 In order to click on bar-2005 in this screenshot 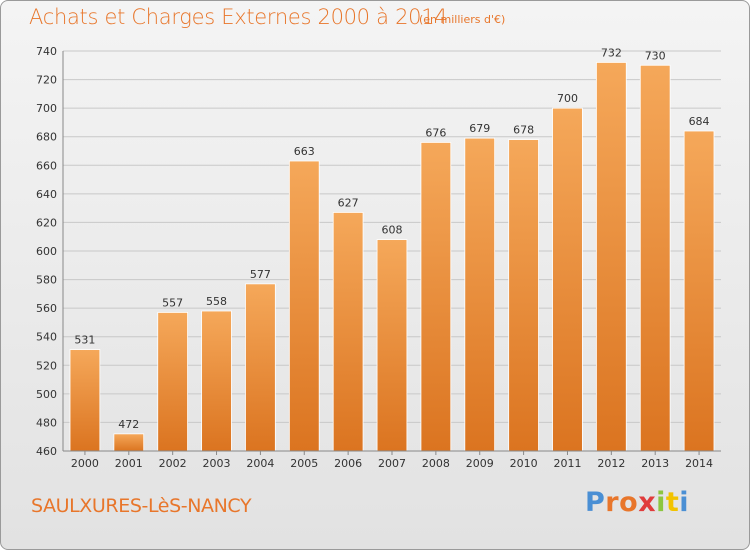, I will do `click(304, 306)`.